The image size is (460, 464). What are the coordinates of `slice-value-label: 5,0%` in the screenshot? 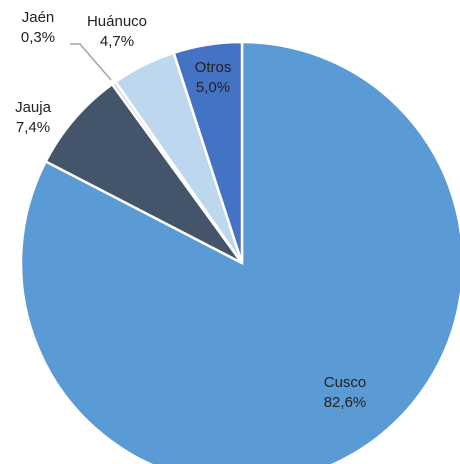 It's located at (213, 87).